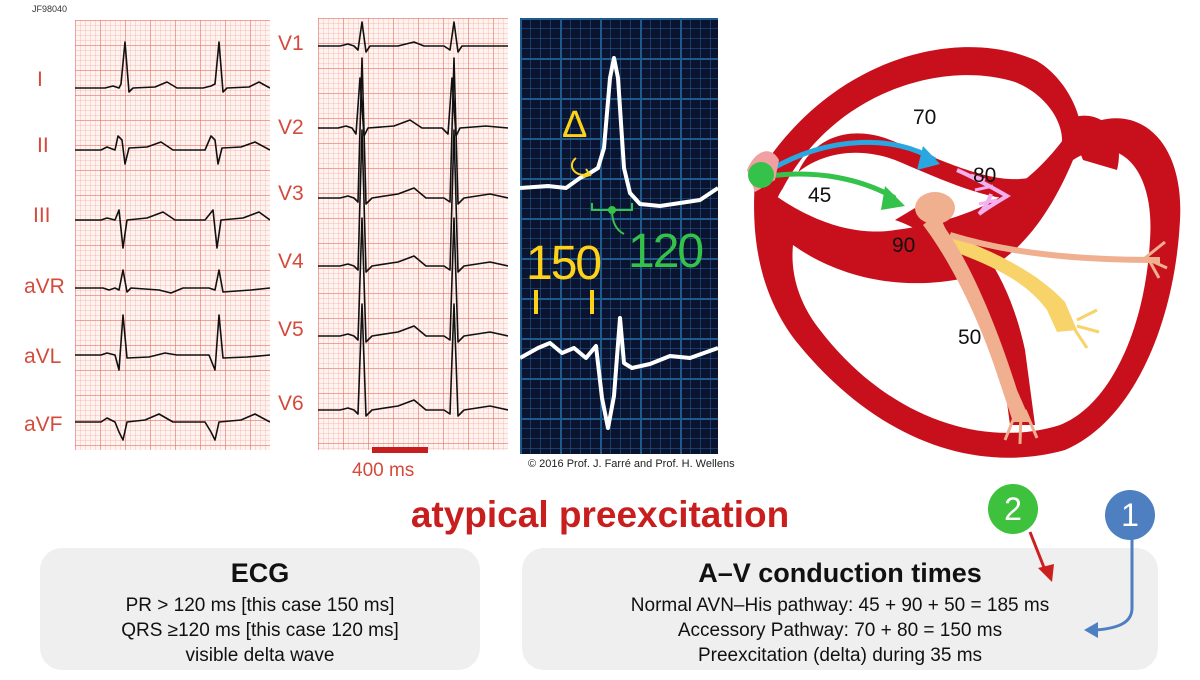  What do you see at coordinates (42, 215) in the screenshot?
I see `lead-label-iii: III` at bounding box center [42, 215].